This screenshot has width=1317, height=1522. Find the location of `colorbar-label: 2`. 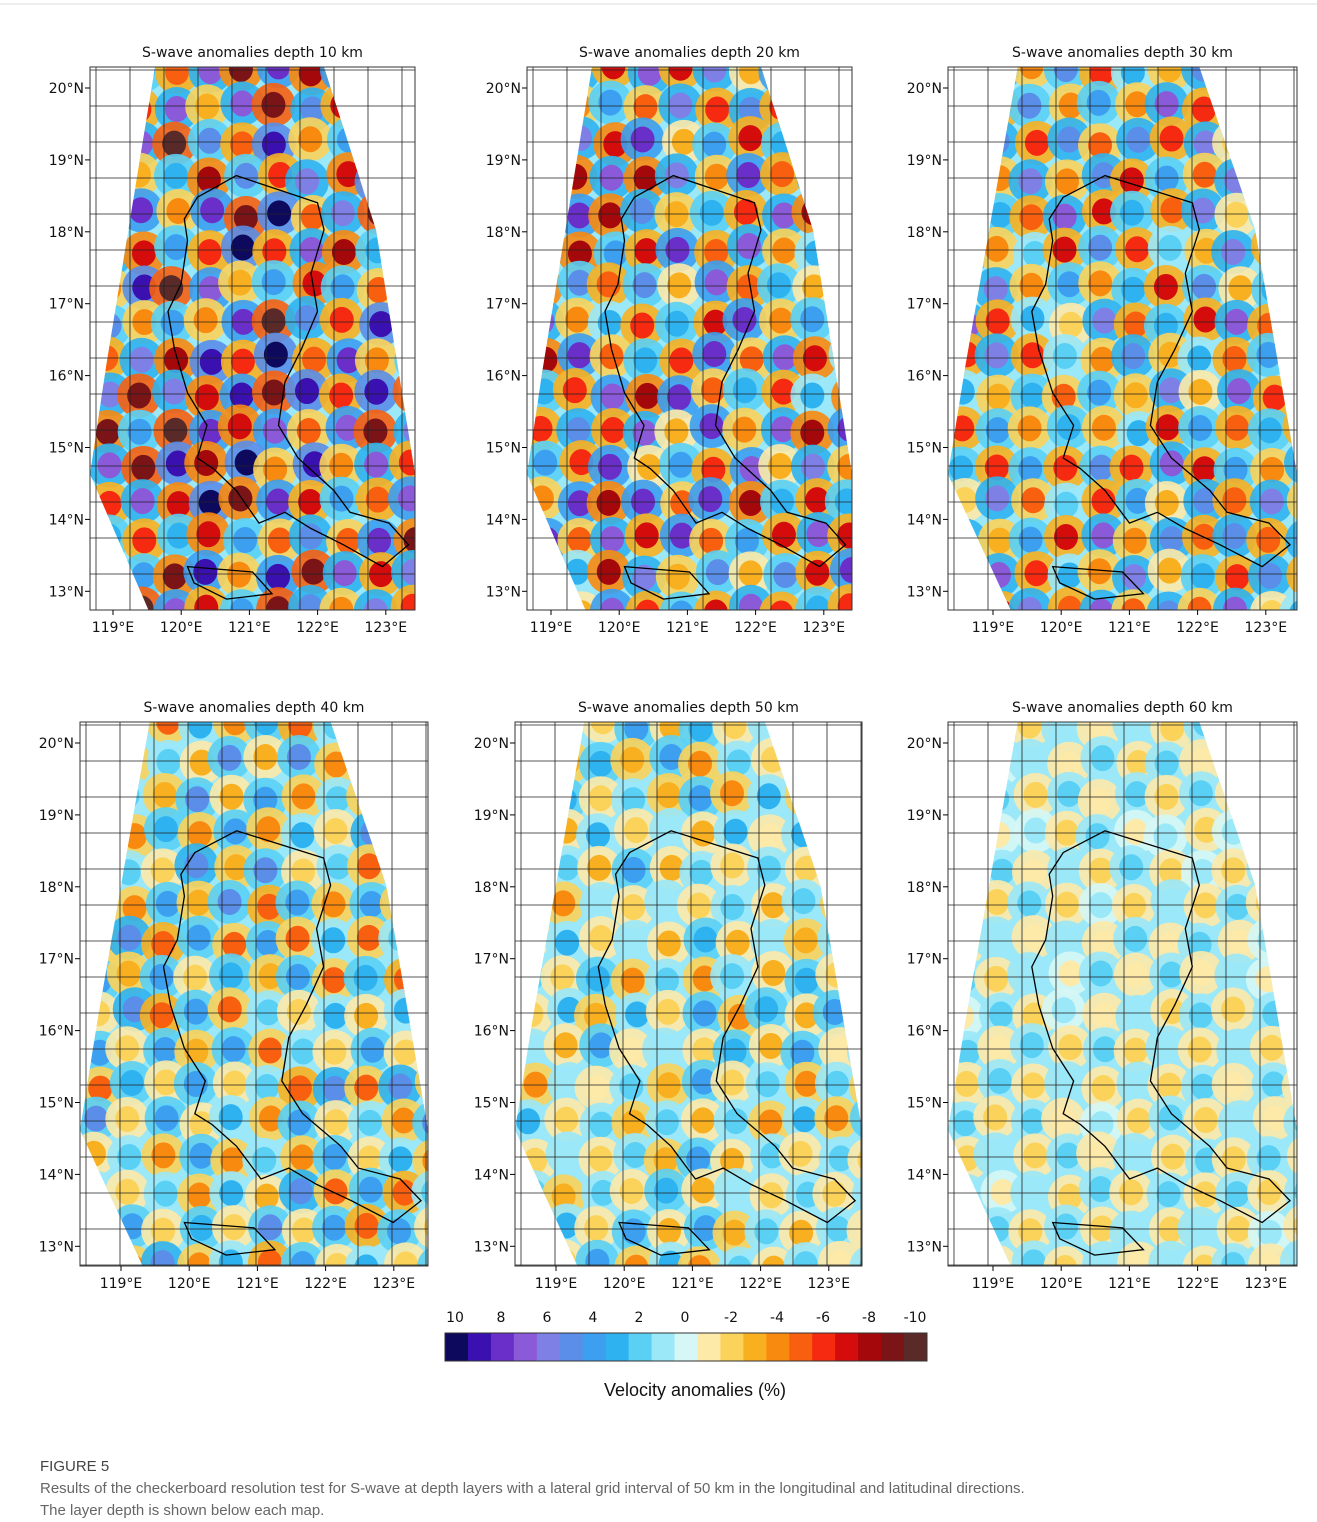

colorbar-label: 2 is located at coordinates (639, 1318).